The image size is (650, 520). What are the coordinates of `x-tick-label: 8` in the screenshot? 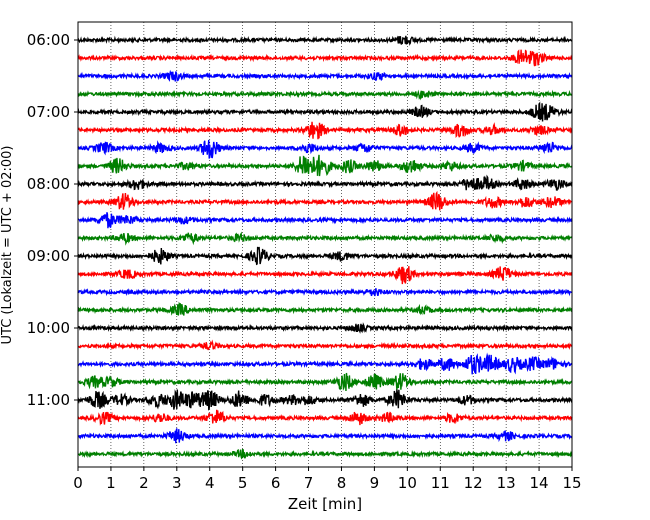 It's located at (342, 483).